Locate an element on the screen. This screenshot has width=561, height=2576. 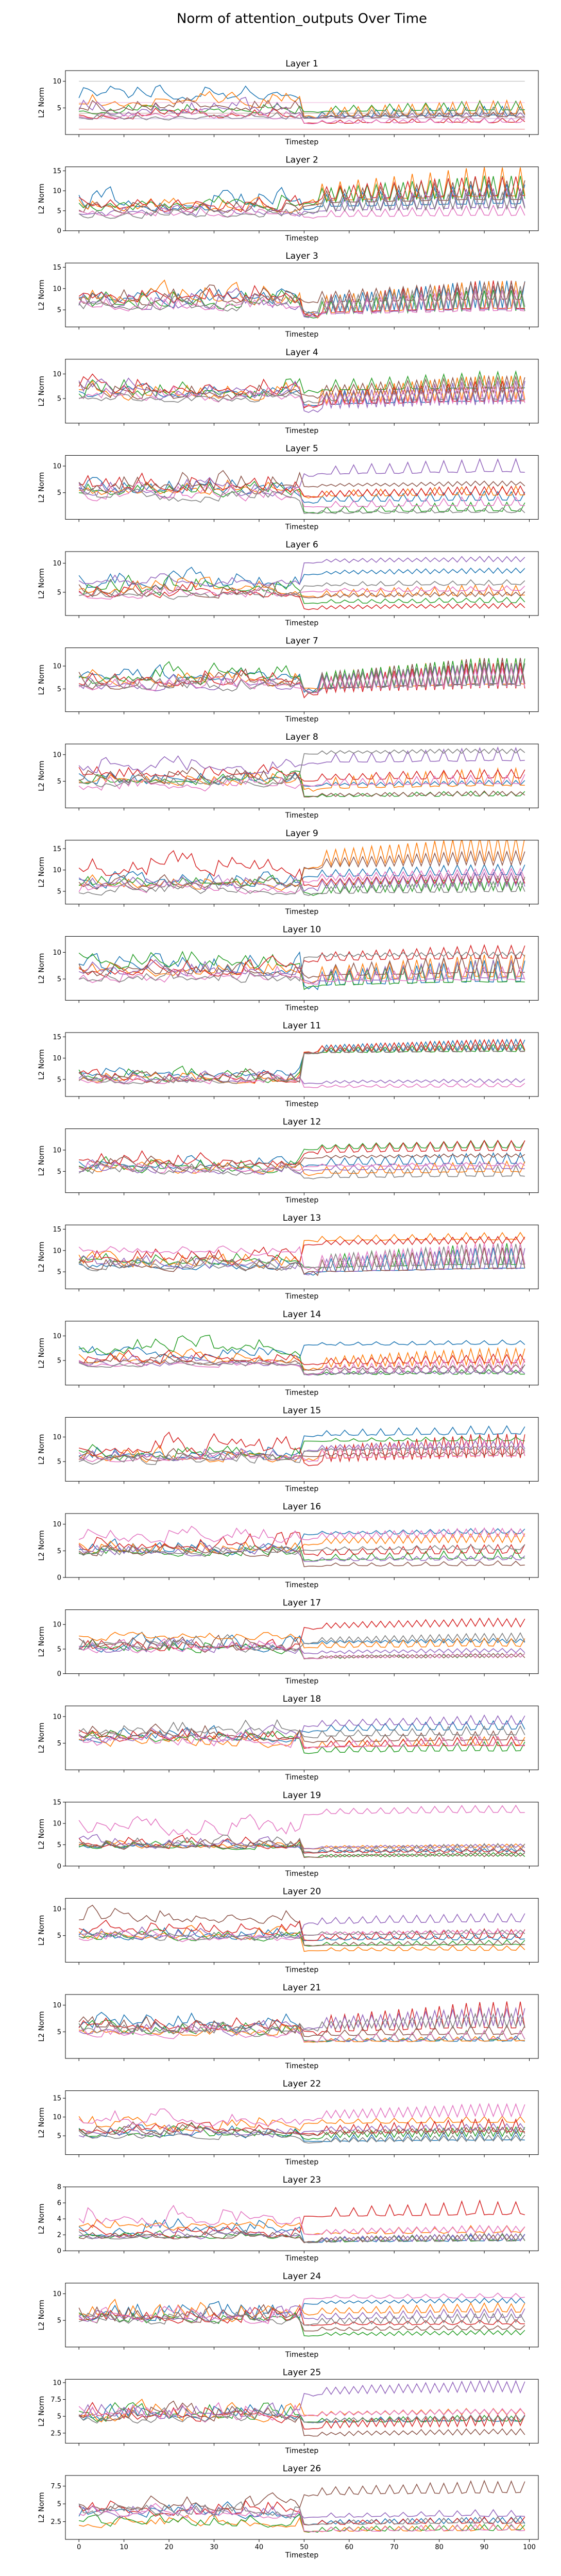
panel-layer-22: Layer 22 5 10 15 Timestep L2 Norm is located at coordinates (288, 2123).